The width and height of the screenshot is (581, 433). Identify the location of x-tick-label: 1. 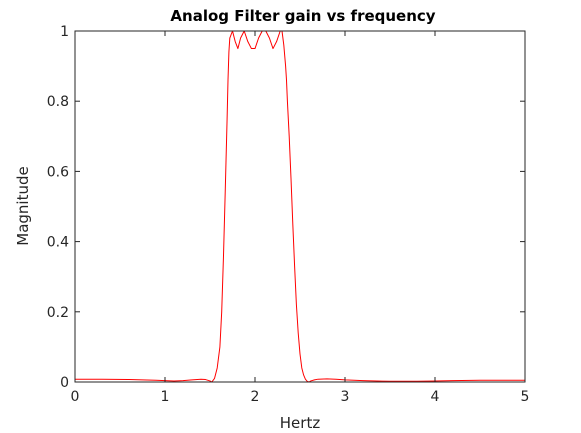
(165, 397).